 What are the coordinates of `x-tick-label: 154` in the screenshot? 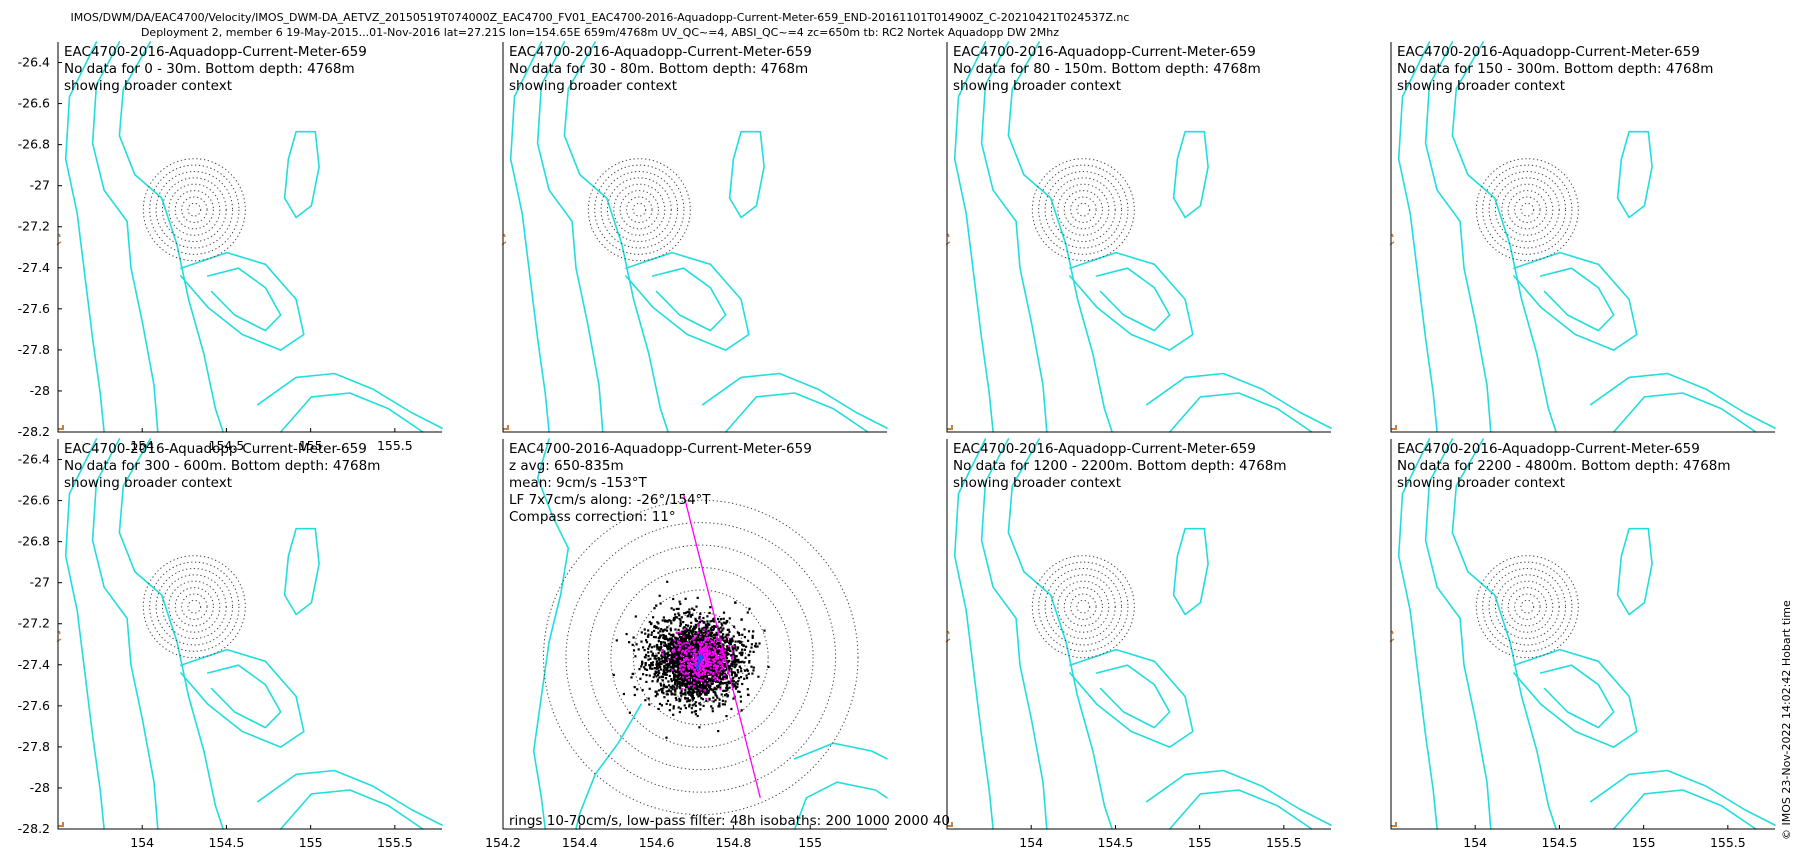 It's located at (142, 842).